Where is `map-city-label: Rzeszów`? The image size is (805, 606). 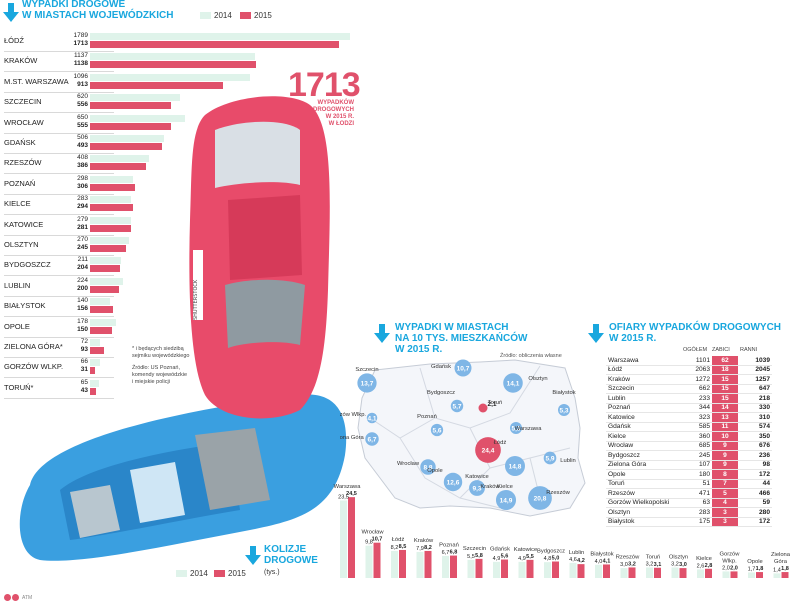 map-city-label: Rzeszów is located at coordinates (558, 493).